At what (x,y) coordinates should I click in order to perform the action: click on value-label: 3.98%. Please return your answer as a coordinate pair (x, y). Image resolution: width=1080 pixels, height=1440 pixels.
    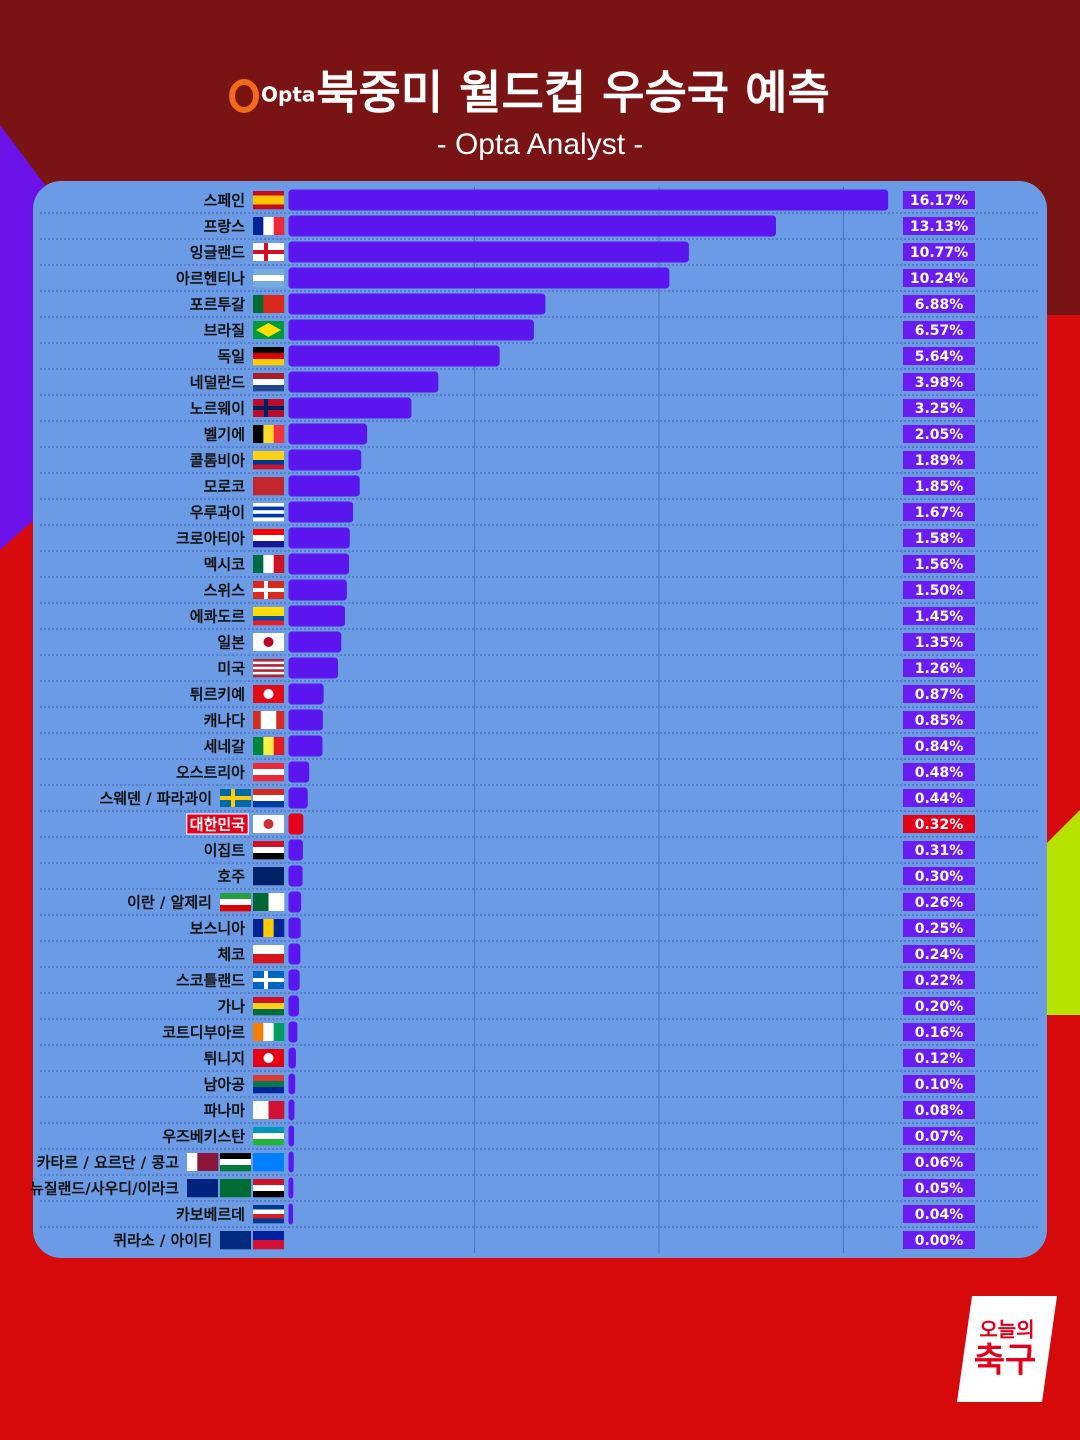
    Looking at the image, I should click on (939, 383).